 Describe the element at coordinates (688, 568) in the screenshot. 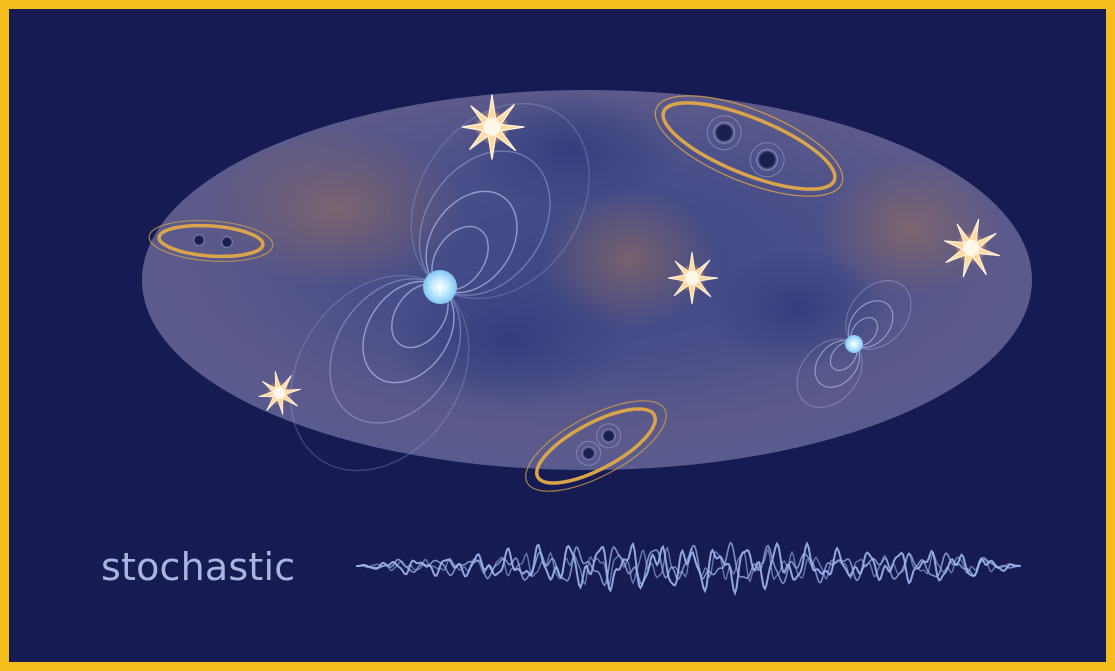

I see `stochastic-waveform` at that location.